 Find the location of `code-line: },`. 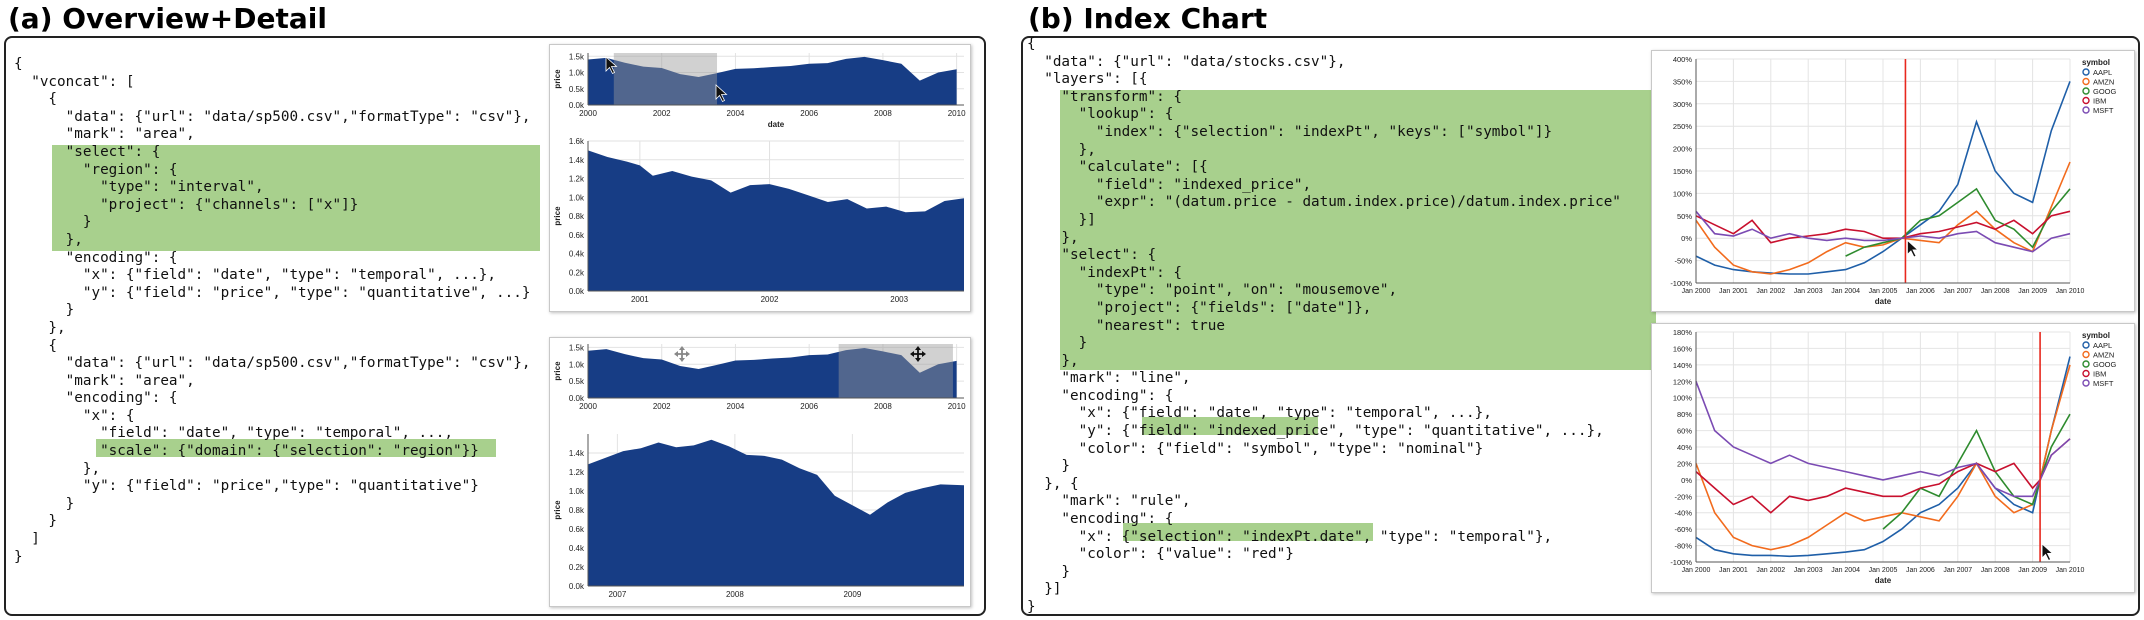

code-line: }, is located at coordinates (48, 239).